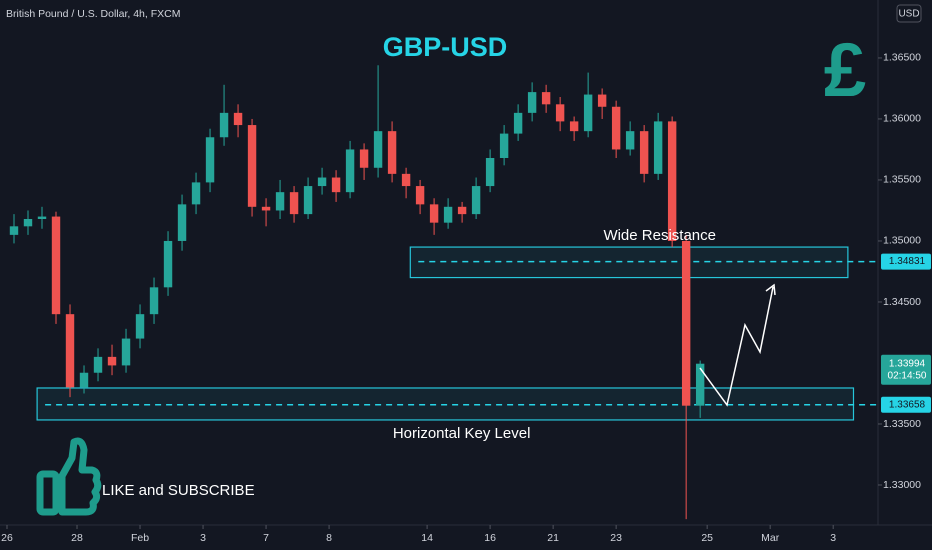  I want to click on y-tick-label: 1.35000, so click(902, 241).